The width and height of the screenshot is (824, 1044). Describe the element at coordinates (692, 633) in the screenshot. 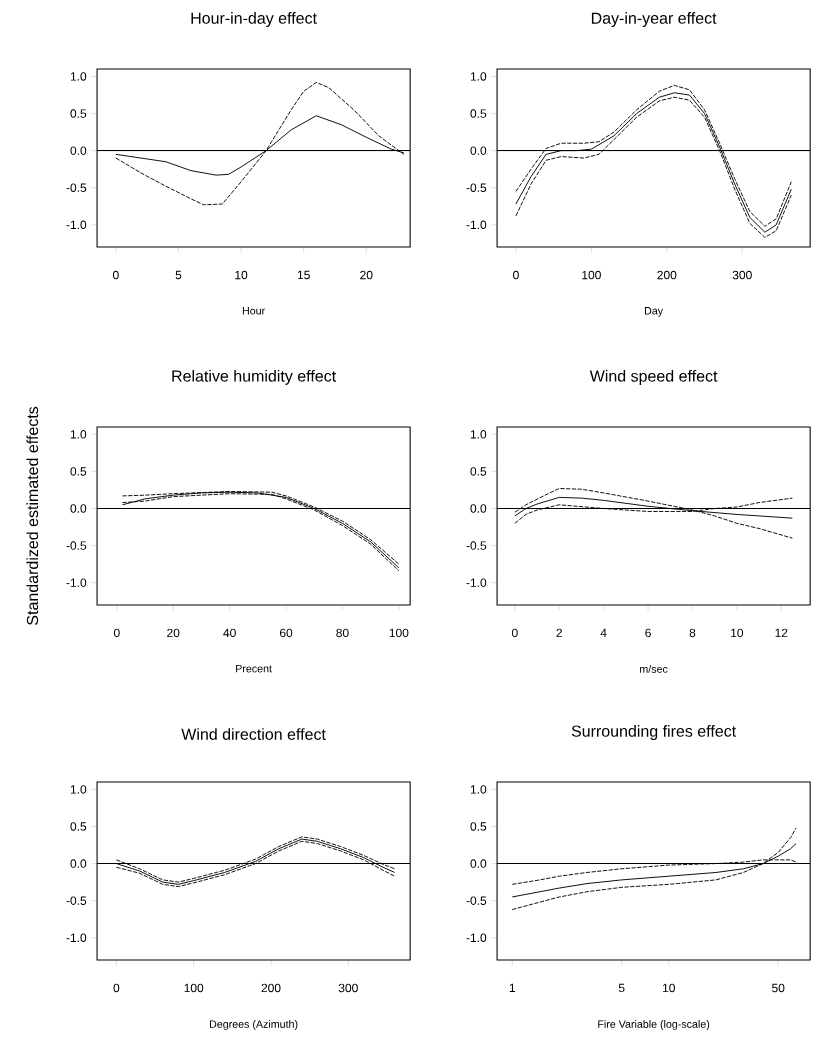

I see `x-tick-label: 8` at that location.